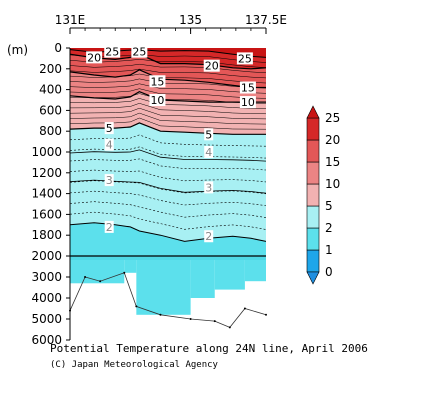 This screenshot has height=405, width=430. What do you see at coordinates (50, 69) in the screenshot?
I see `y-tick-label: 200` at bounding box center [50, 69].